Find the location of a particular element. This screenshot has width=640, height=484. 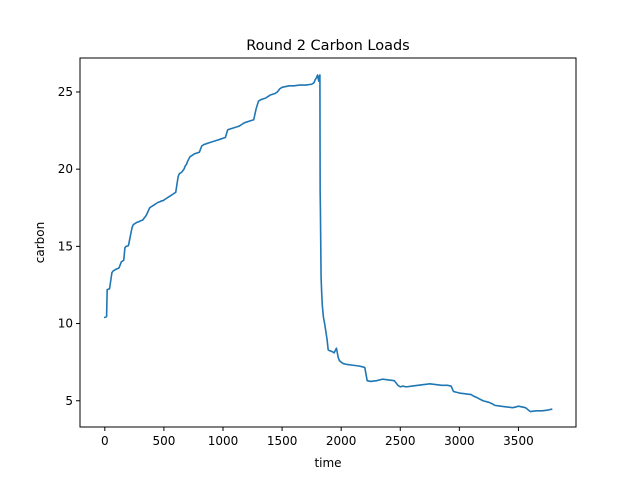

y-tick-label: 15 is located at coordinates (65, 246).